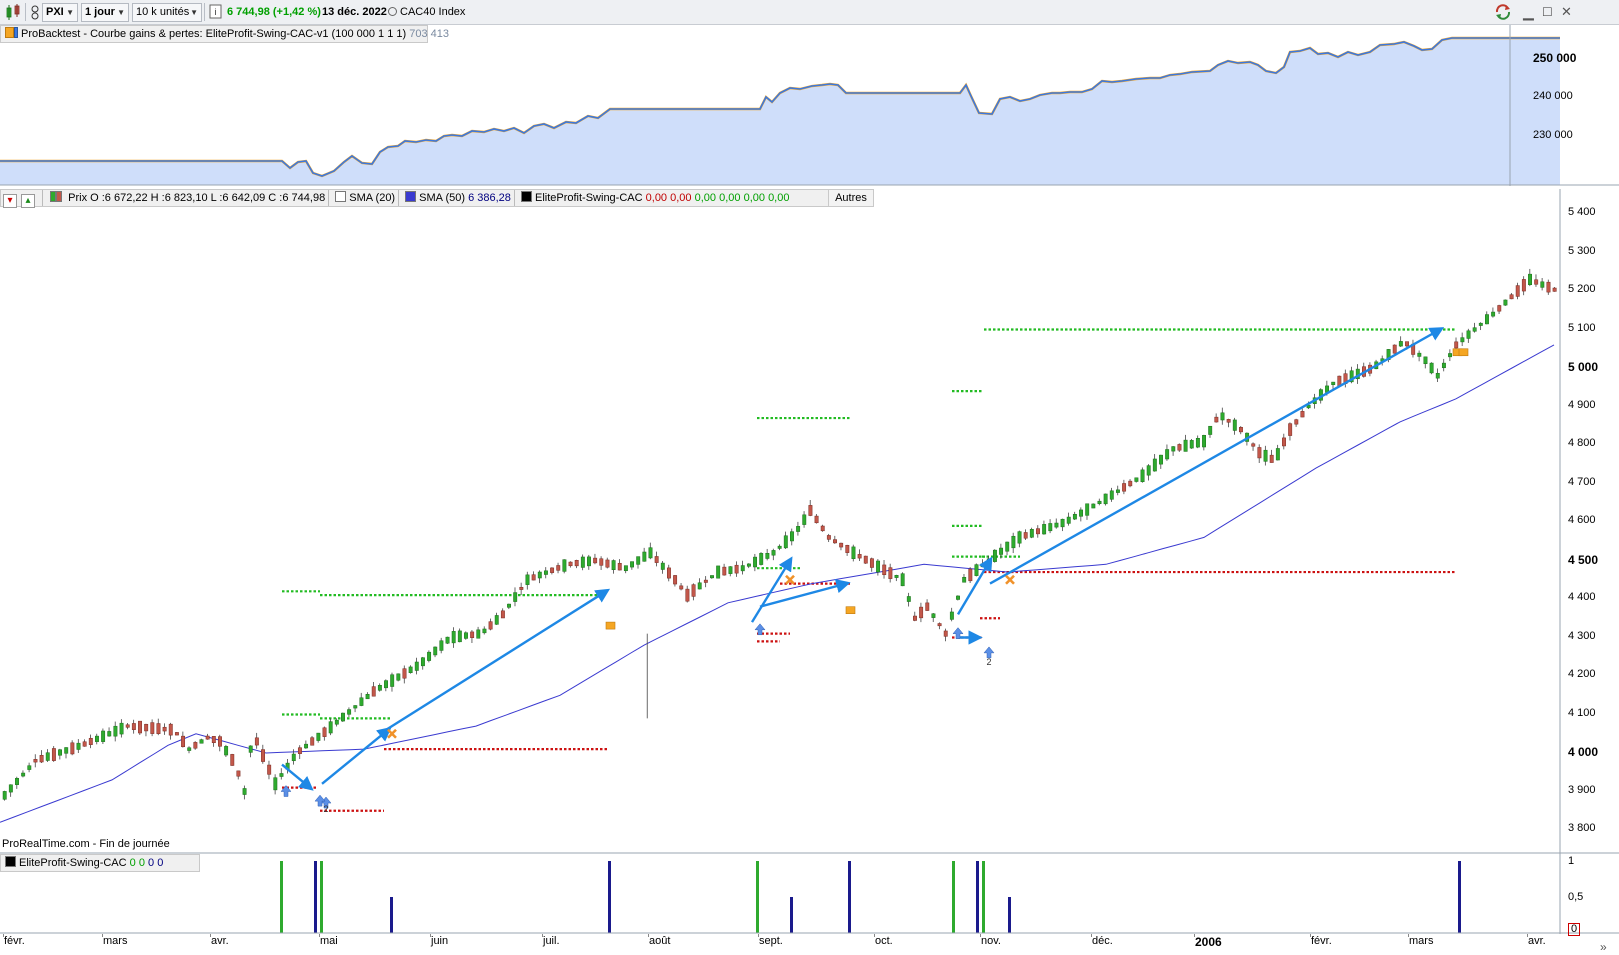 Image resolution: width=1619 pixels, height=955 pixels. Describe the element at coordinates (86, 844) in the screenshot. I see `data-source-footer: ProRealTime.com - Fin de journée` at that location.